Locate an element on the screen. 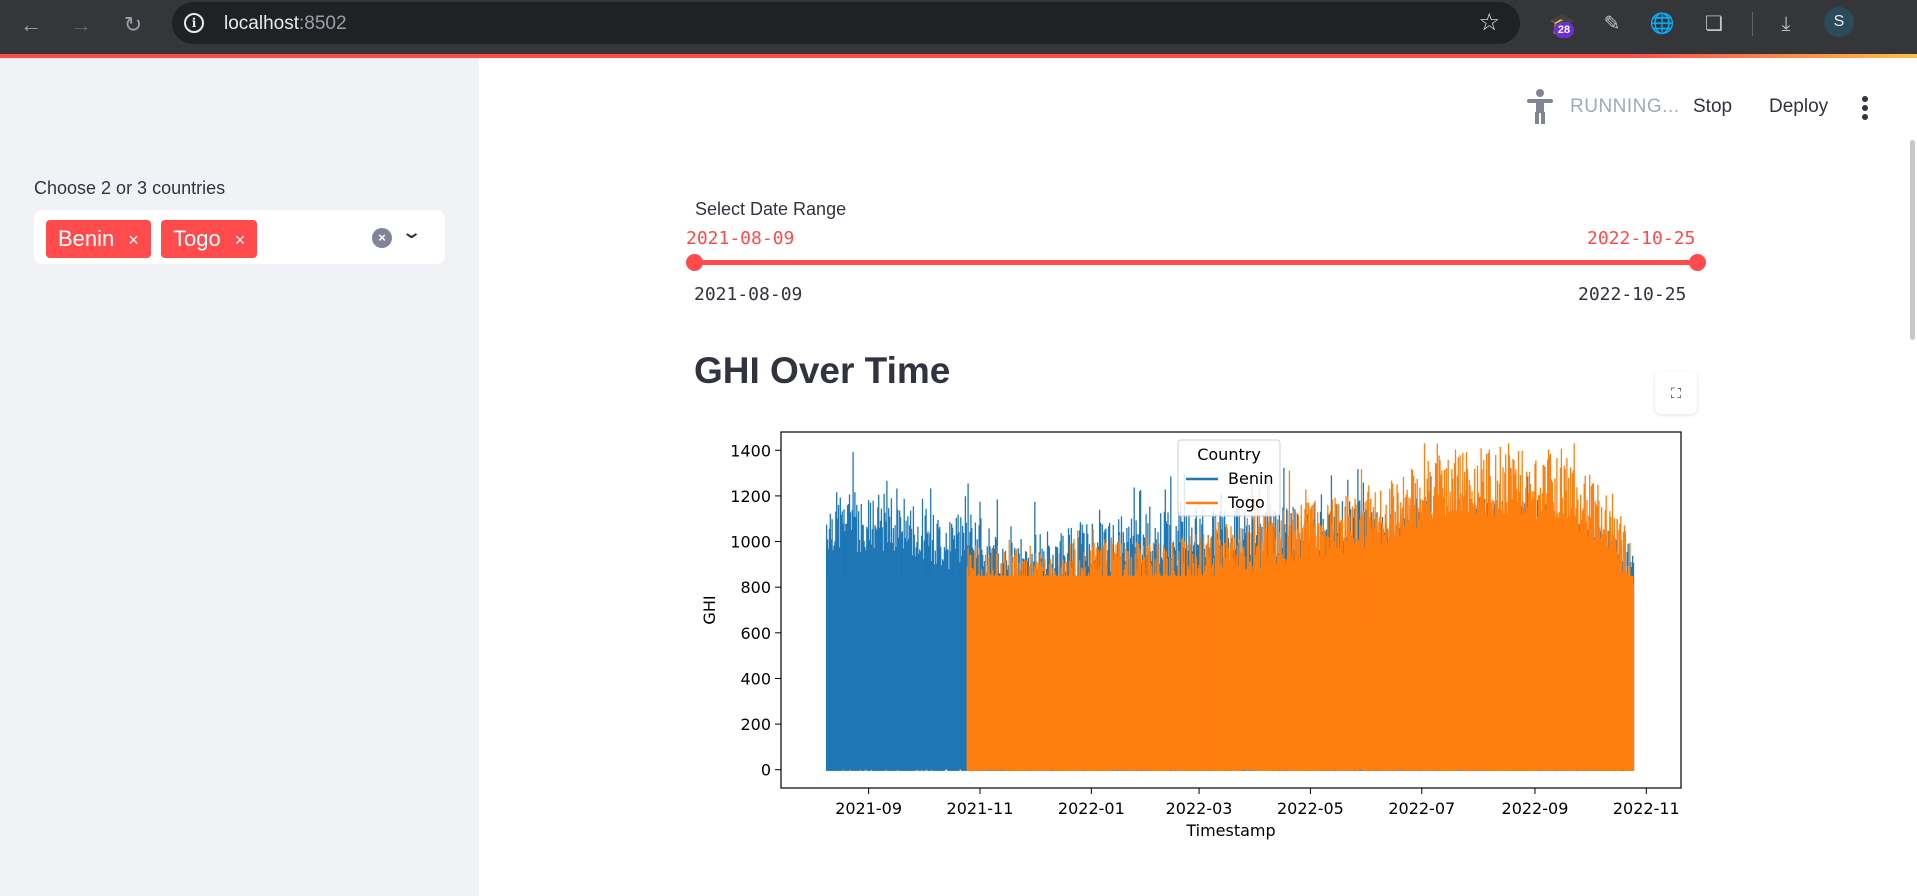 Image resolution: width=1917 pixels, height=896 pixels. x-tick-label: 2022-07 is located at coordinates (1421, 808).